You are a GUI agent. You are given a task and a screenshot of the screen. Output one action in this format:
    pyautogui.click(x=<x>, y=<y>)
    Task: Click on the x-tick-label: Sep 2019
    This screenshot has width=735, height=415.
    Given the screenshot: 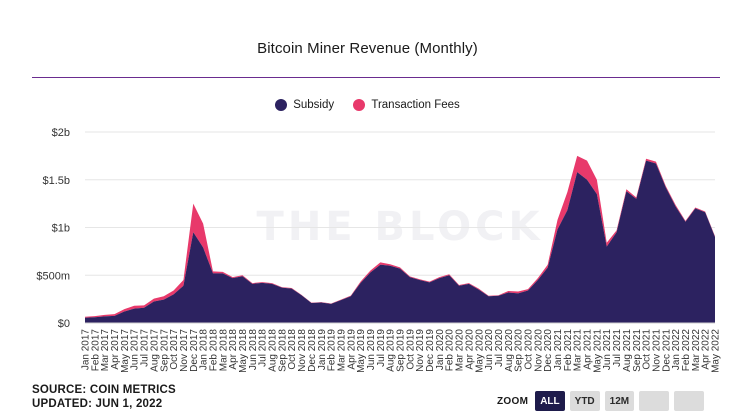 What is the action you would take?
    pyautogui.click(x=401, y=350)
    